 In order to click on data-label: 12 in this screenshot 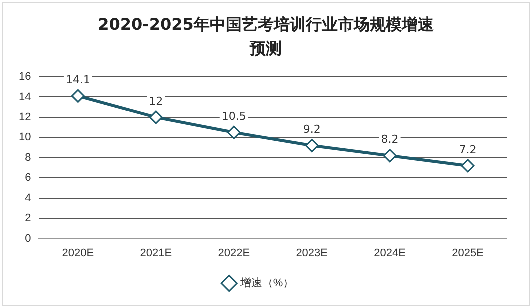, I will do `click(156, 101)`.